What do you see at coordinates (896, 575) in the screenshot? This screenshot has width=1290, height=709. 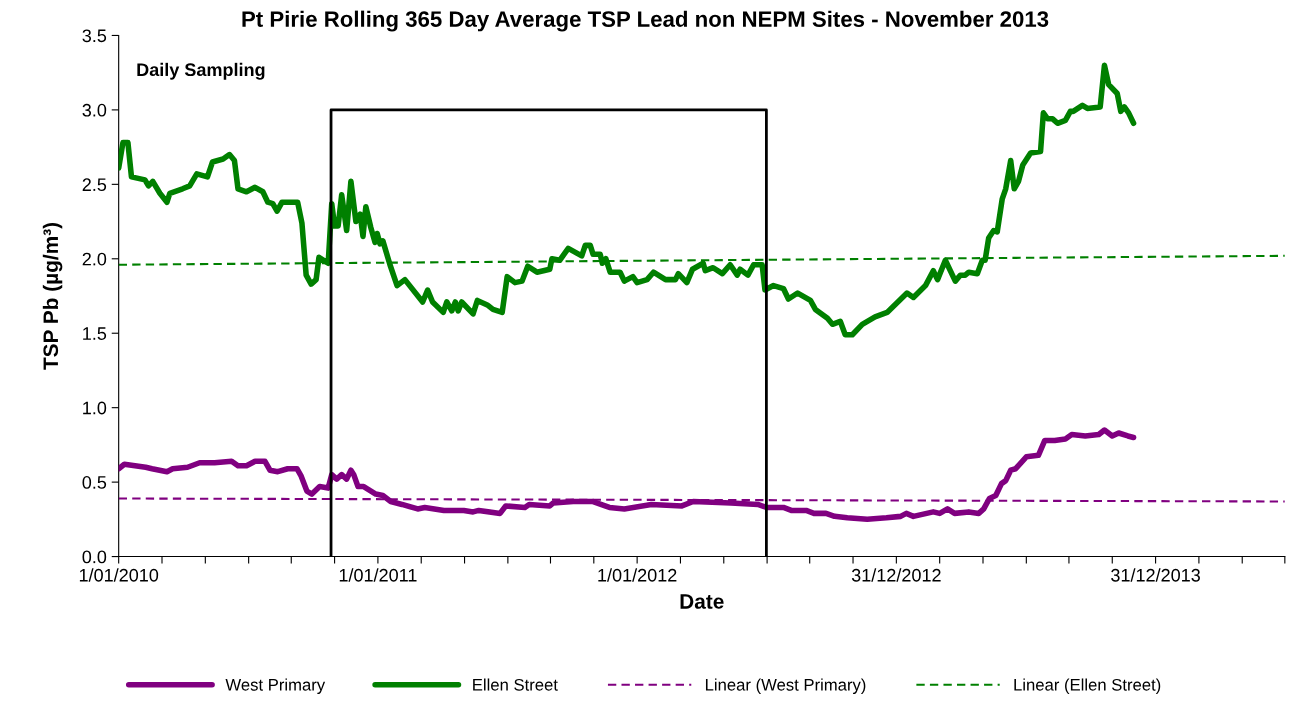 I see `x-tick-label: 31/12/2012` at bounding box center [896, 575].